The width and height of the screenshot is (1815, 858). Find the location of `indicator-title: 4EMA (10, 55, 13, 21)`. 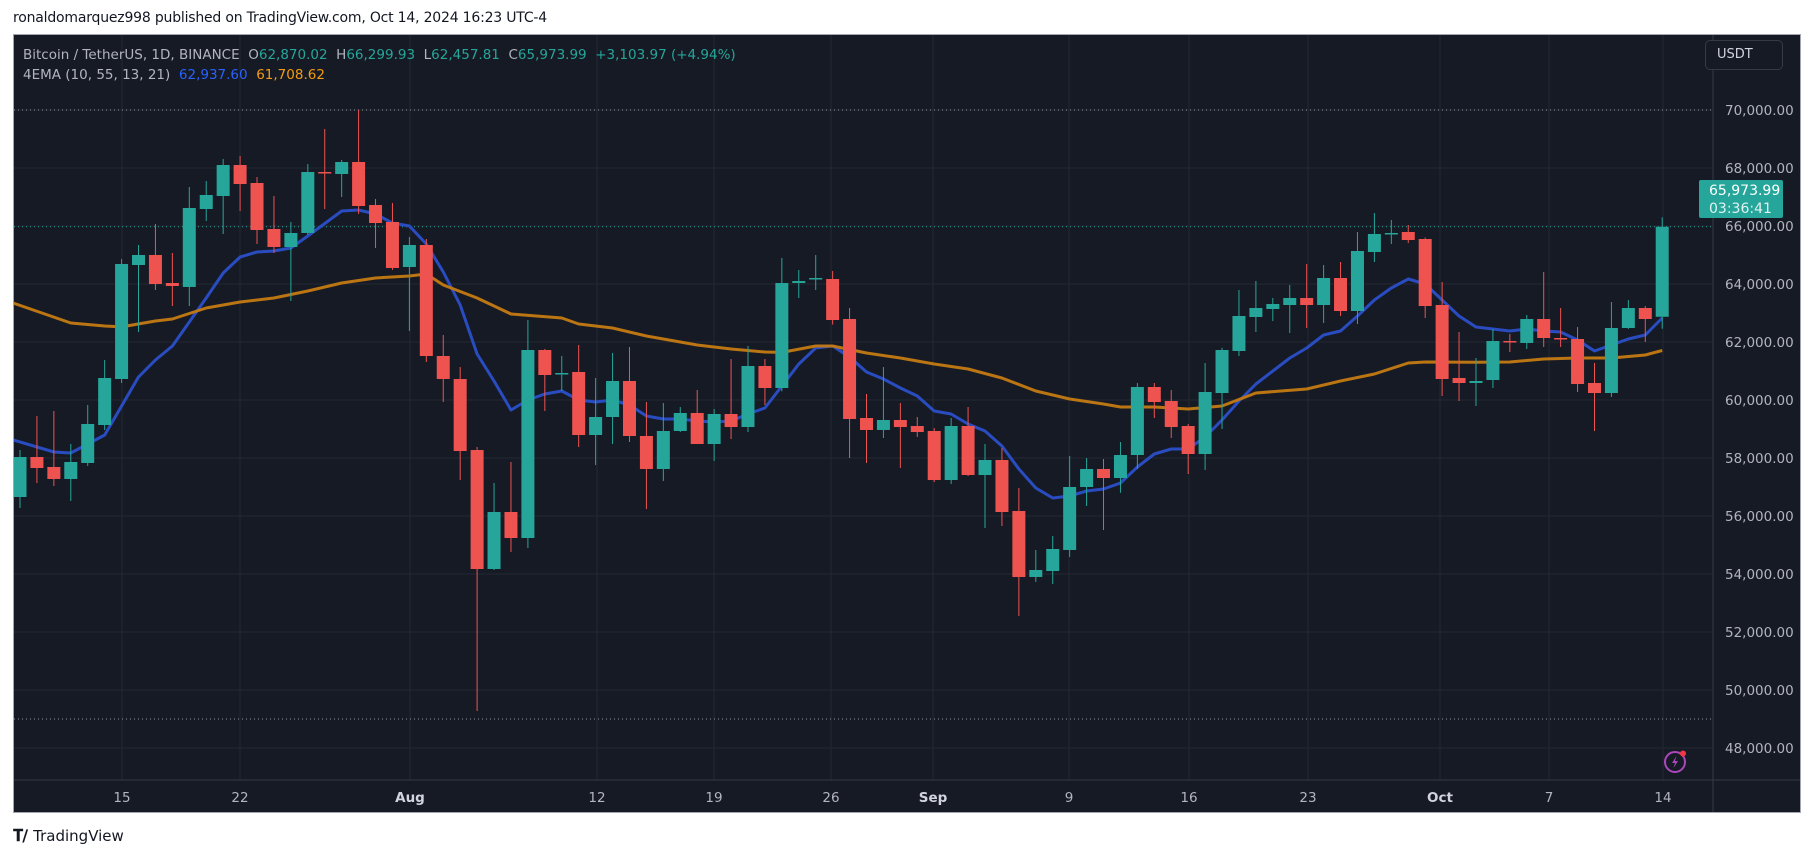

indicator-title: 4EMA (10, 55, 13, 21) is located at coordinates (97, 75).